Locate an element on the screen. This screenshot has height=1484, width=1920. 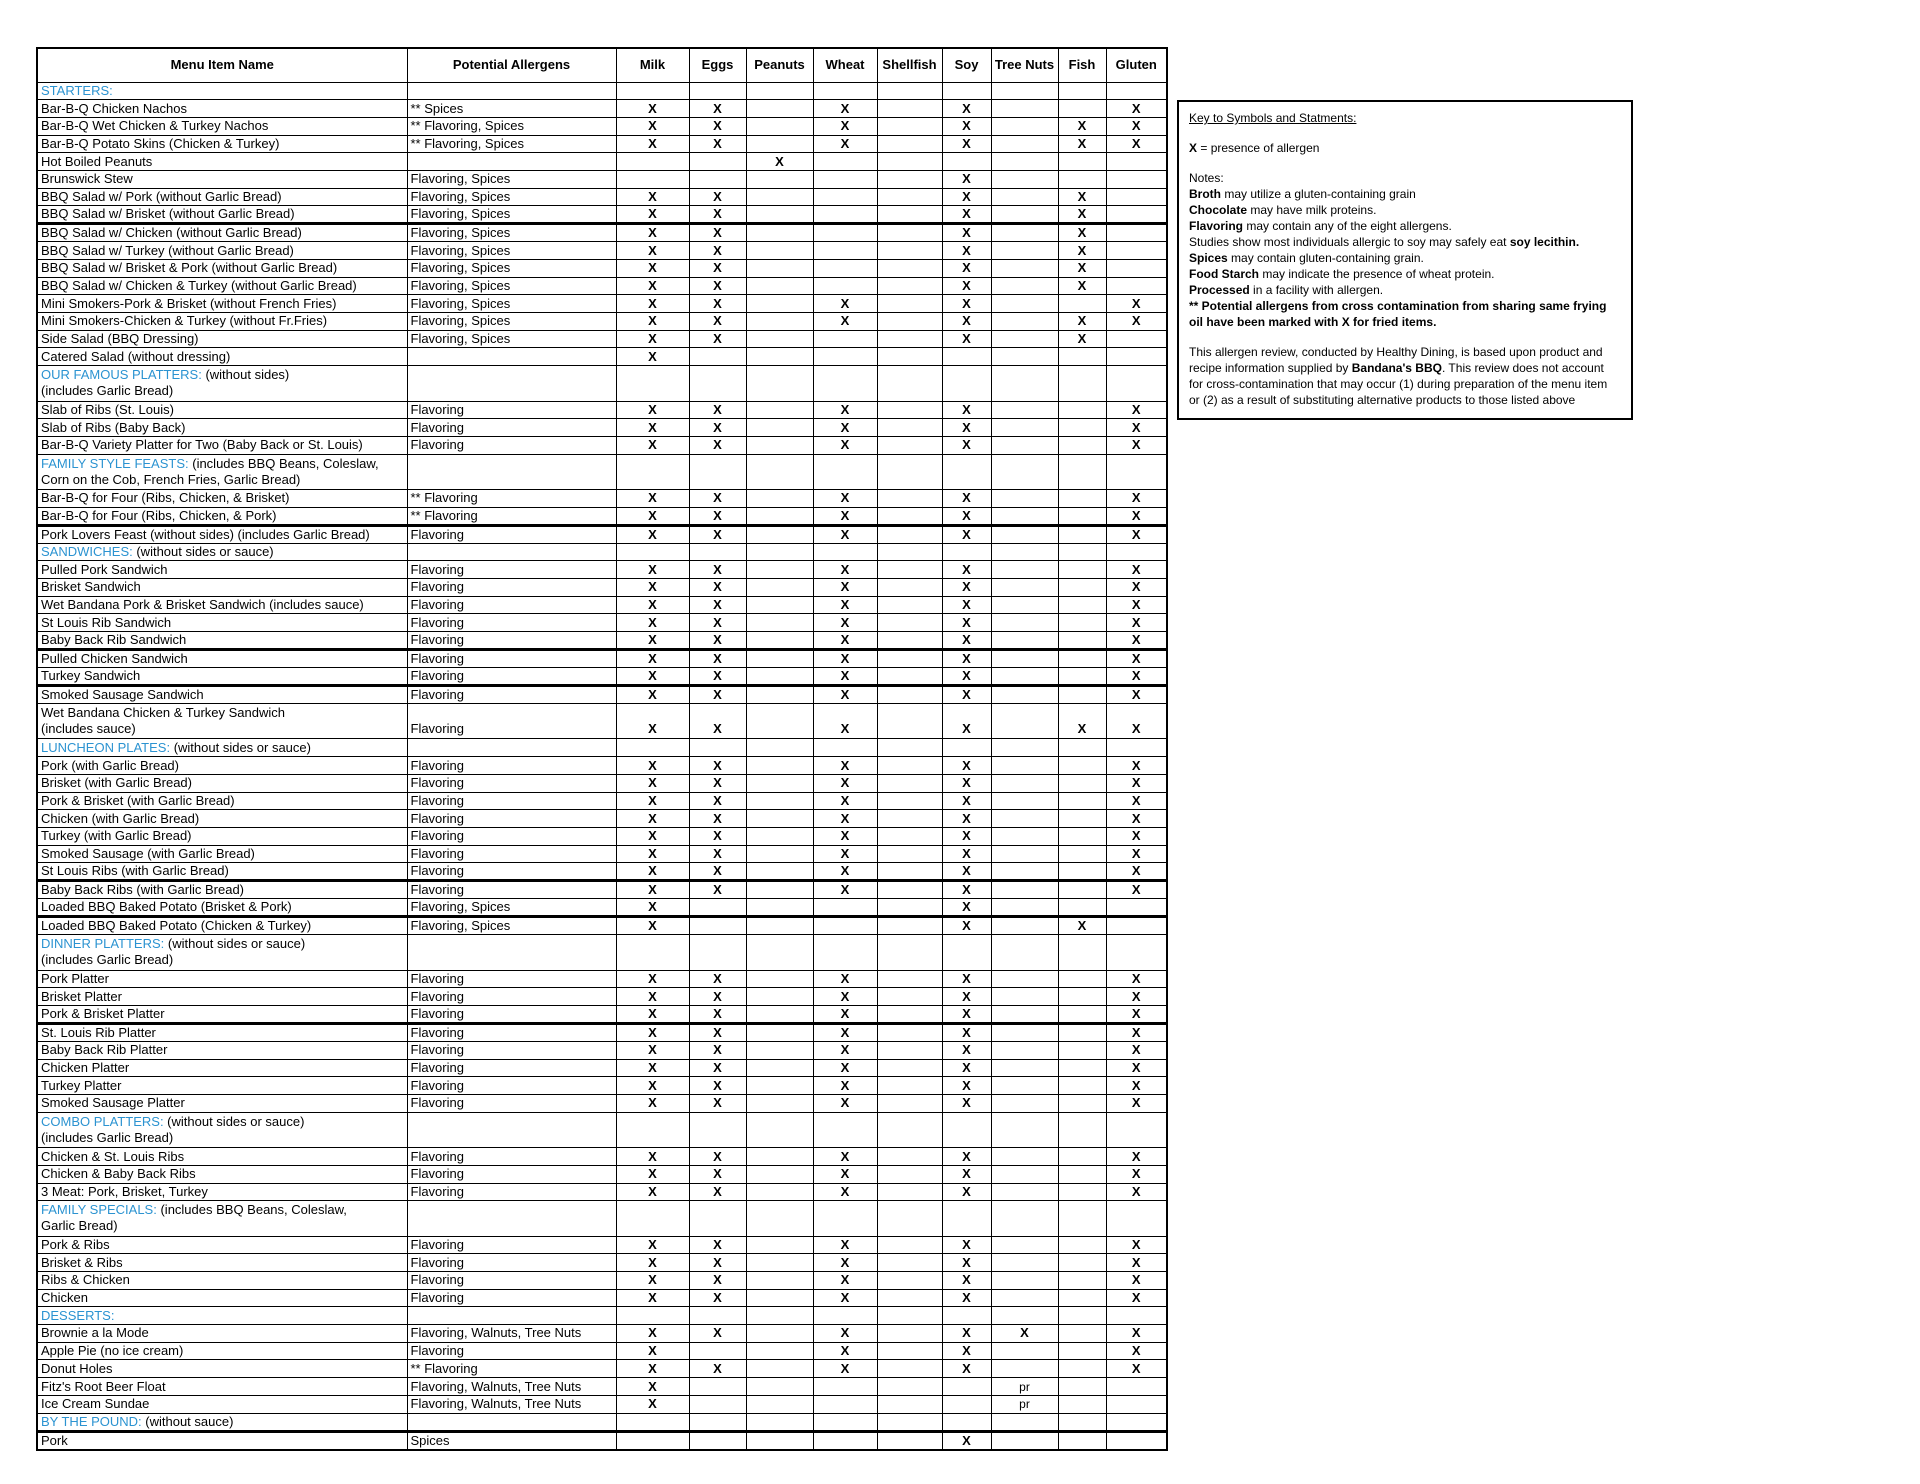
allergens-cell: Flavoring, Spices is located at coordinates (511, 321).